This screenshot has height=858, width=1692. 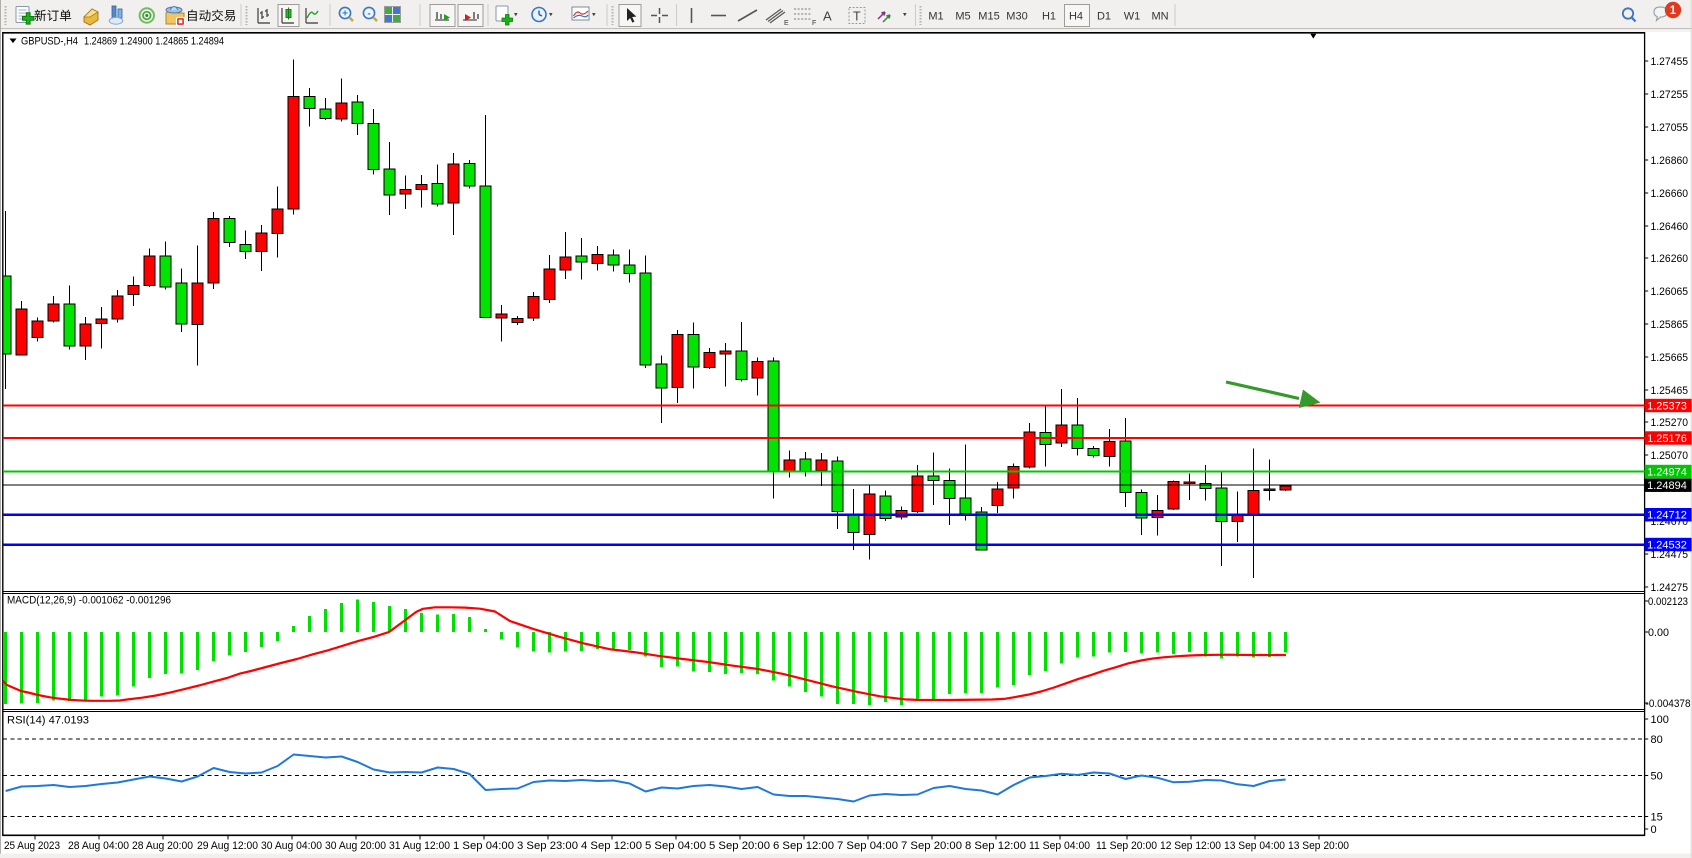 What do you see at coordinates (1657, 818) in the screenshot?
I see `svg-text: 15` at bounding box center [1657, 818].